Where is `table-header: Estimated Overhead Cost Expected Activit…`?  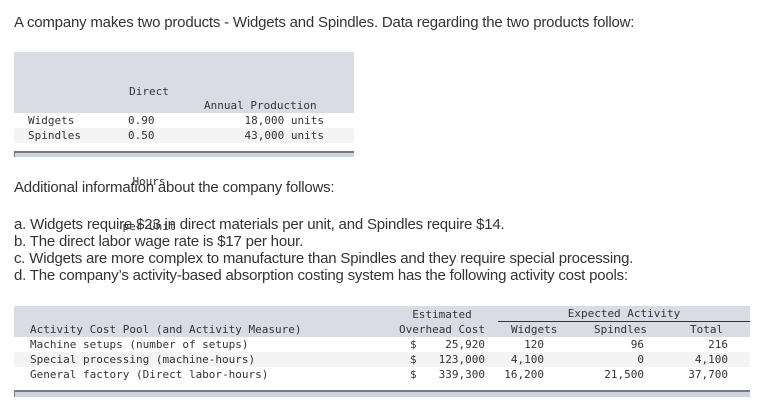
table-header: Estimated Overhead Cost Expected Activit… is located at coordinates (382, 321).